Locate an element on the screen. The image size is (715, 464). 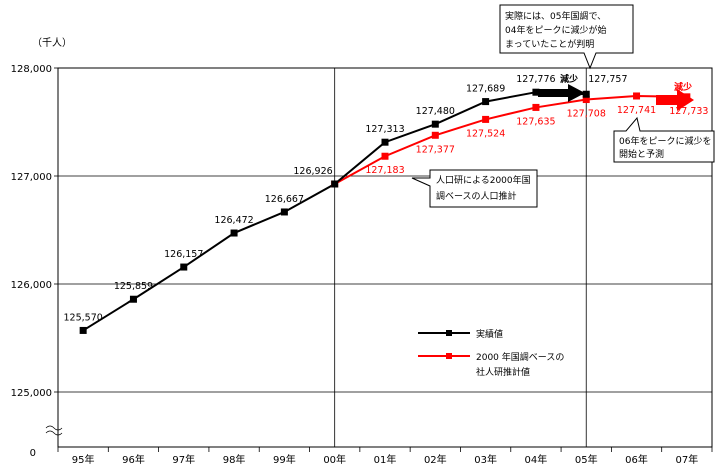
actual-callout-line1: 実際には、05年国調で、 is located at coordinates (555, 16).